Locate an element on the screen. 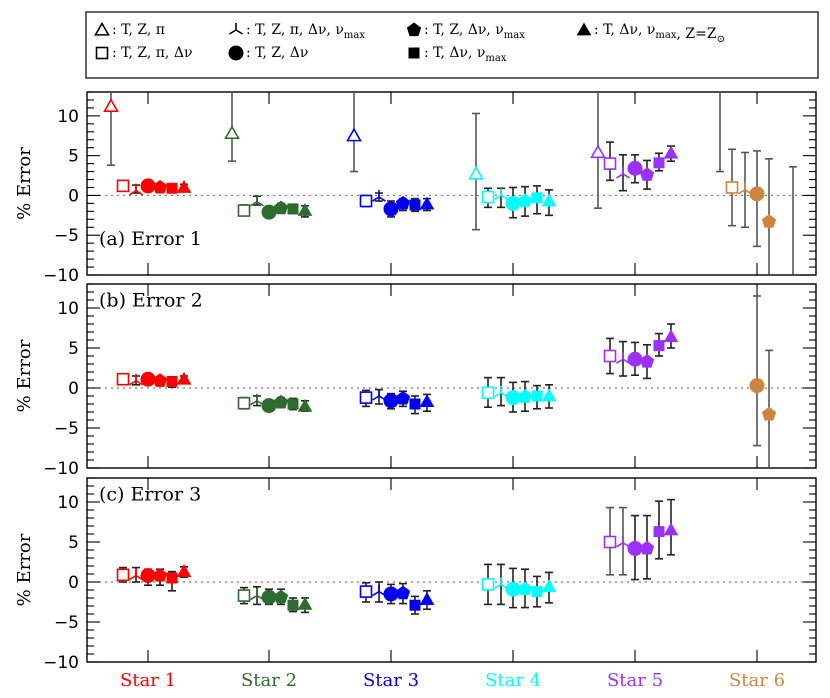 Image resolution: width=830 pixels, height=698 pixels. category-label-star-2: Star 2 is located at coordinates (269, 680).